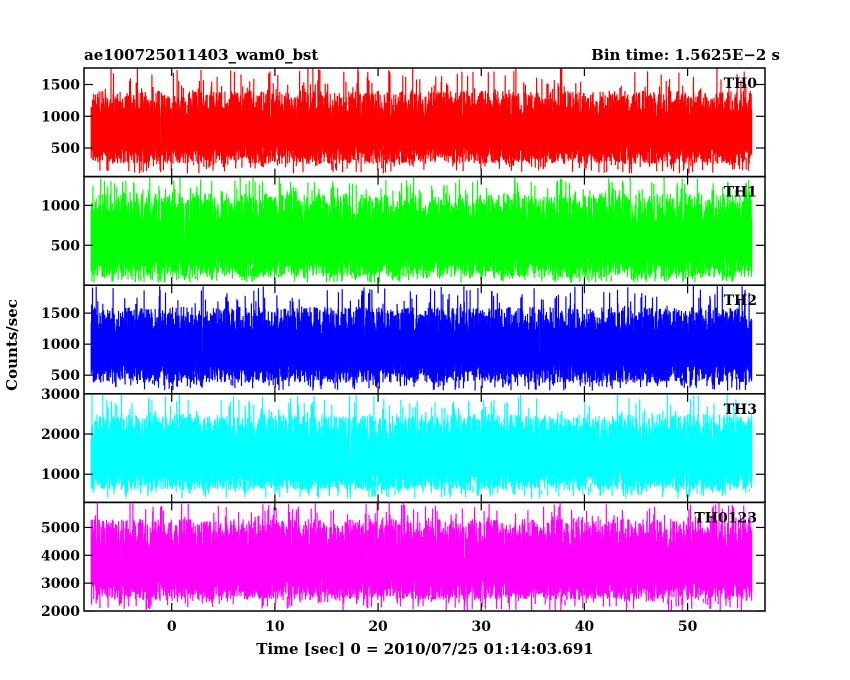 The height and width of the screenshot is (680, 850). I want to click on panel-th0: 500 1000 1500 TH0, so click(403, 122).